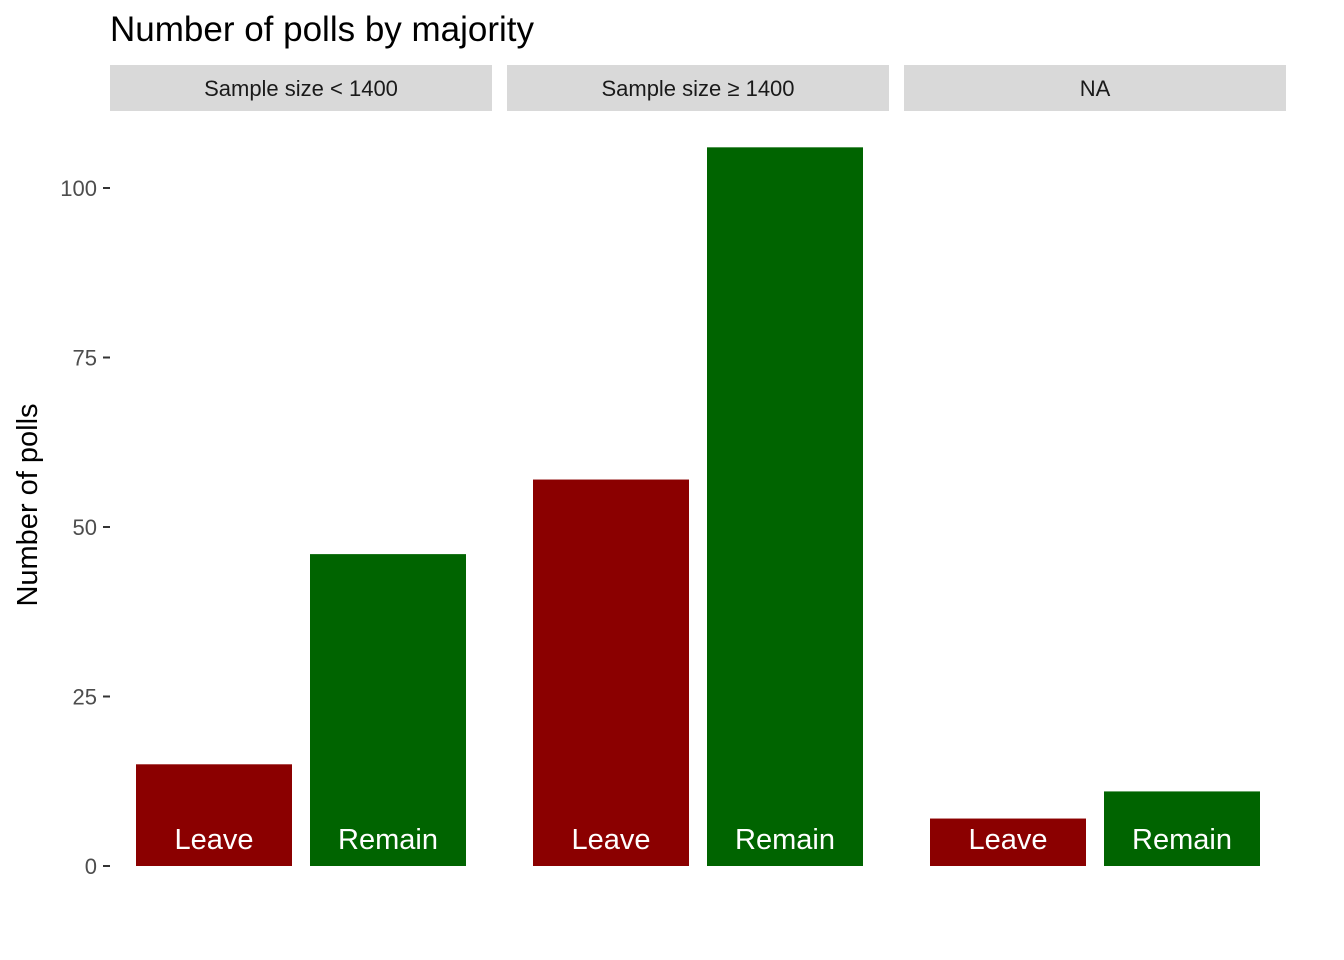  Describe the element at coordinates (85, 358) in the screenshot. I see `y-tick-label: 75` at that location.